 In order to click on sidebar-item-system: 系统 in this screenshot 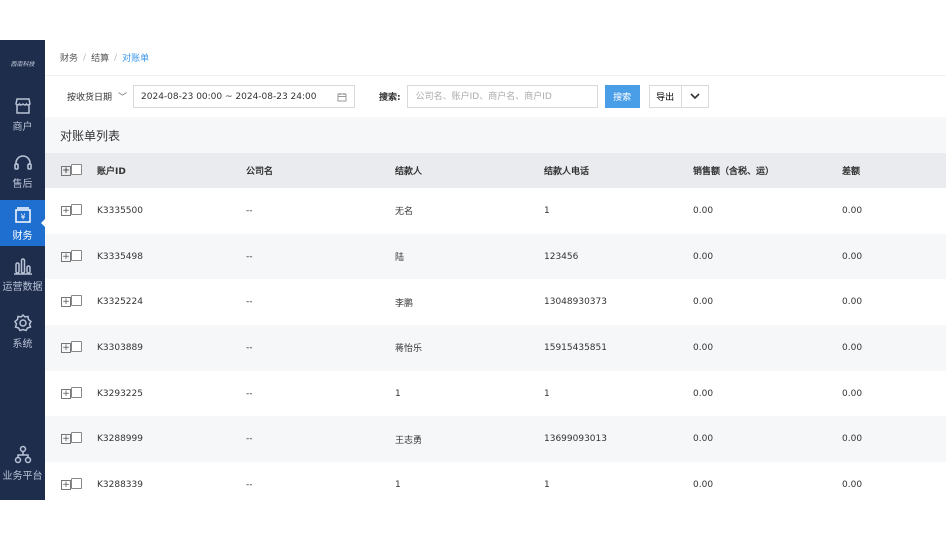, I will do `click(22, 331)`.